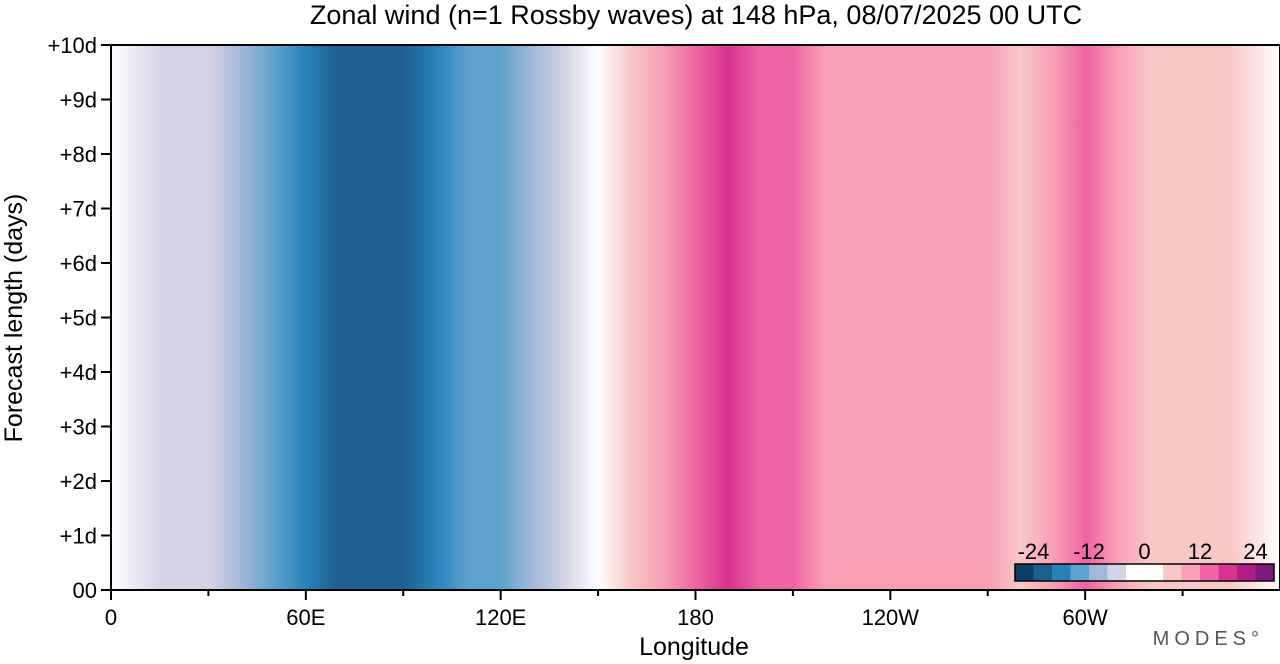  I want to click on y-tick-label: +3d, so click(78, 427).